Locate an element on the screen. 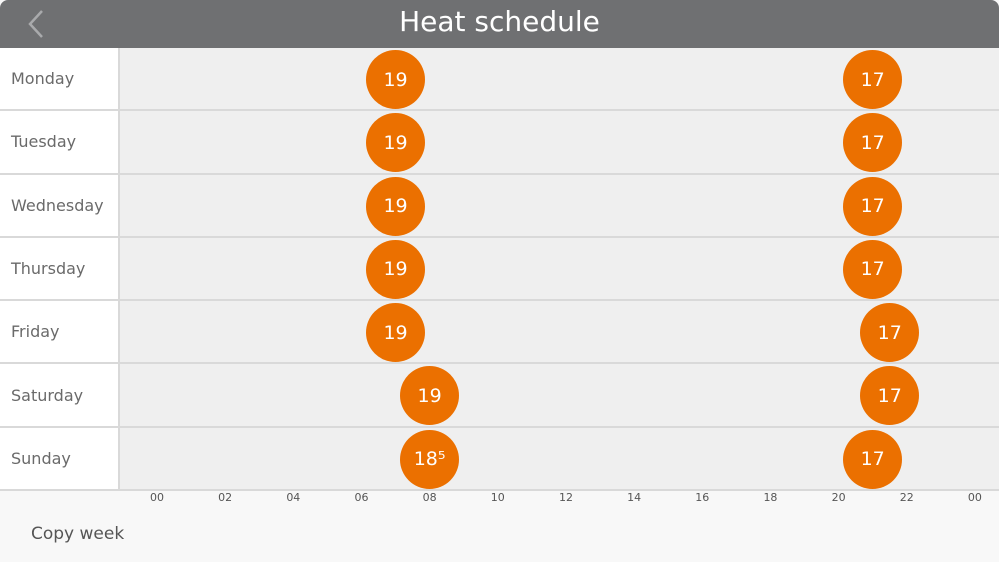  chevron-left-icon is located at coordinates (39, 24).